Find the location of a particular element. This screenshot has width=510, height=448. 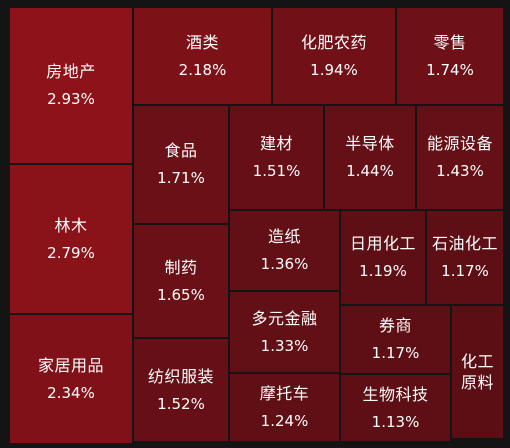

tile-value-label: 1.94% is located at coordinates (334, 69).